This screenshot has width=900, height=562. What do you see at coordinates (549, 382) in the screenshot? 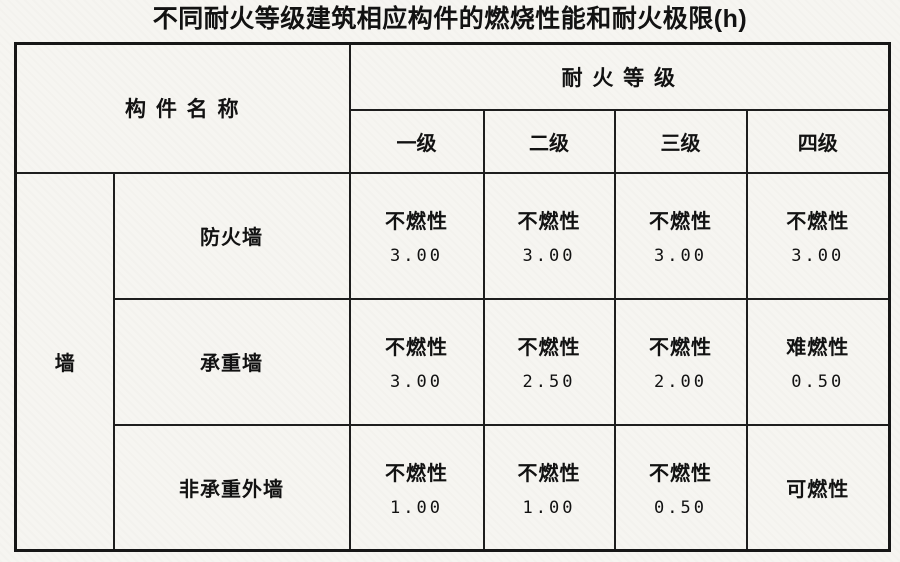
I see `rating-value: 2.50` at bounding box center [549, 382].